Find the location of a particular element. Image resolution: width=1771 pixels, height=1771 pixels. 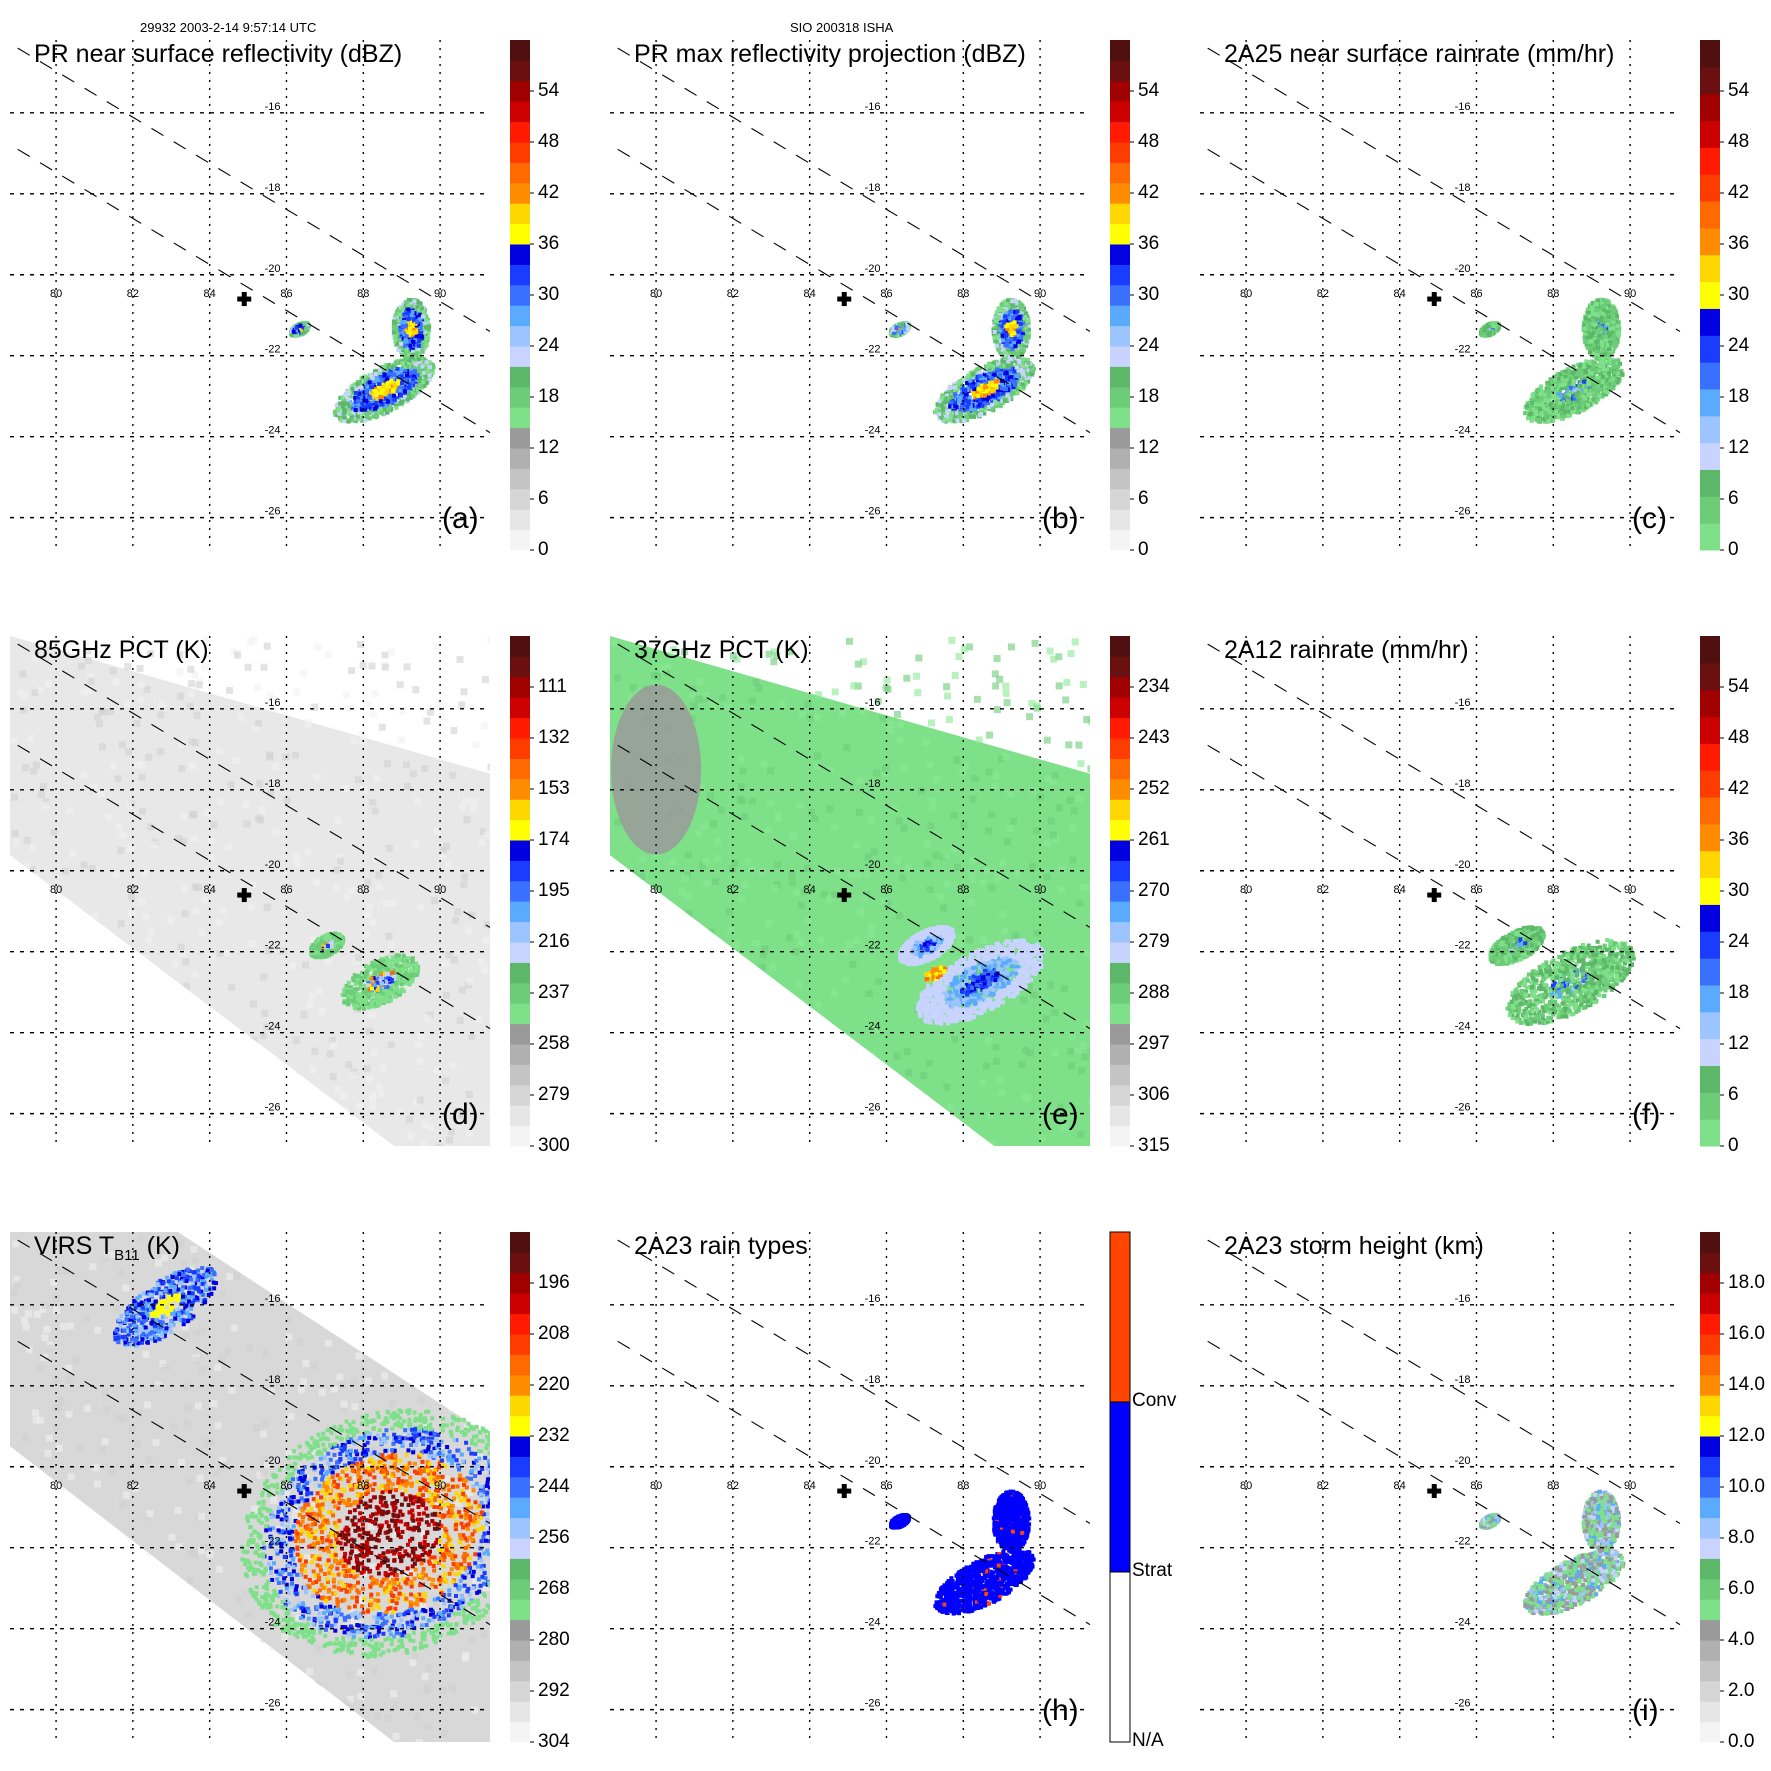

swath-edge-line is located at coordinates (254, 291).